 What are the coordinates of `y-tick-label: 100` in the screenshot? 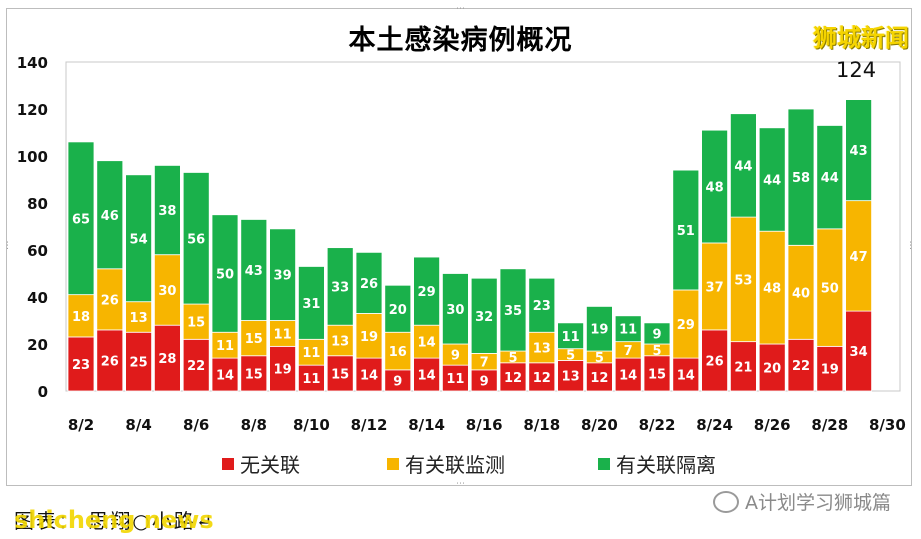 It's located at (32, 157).